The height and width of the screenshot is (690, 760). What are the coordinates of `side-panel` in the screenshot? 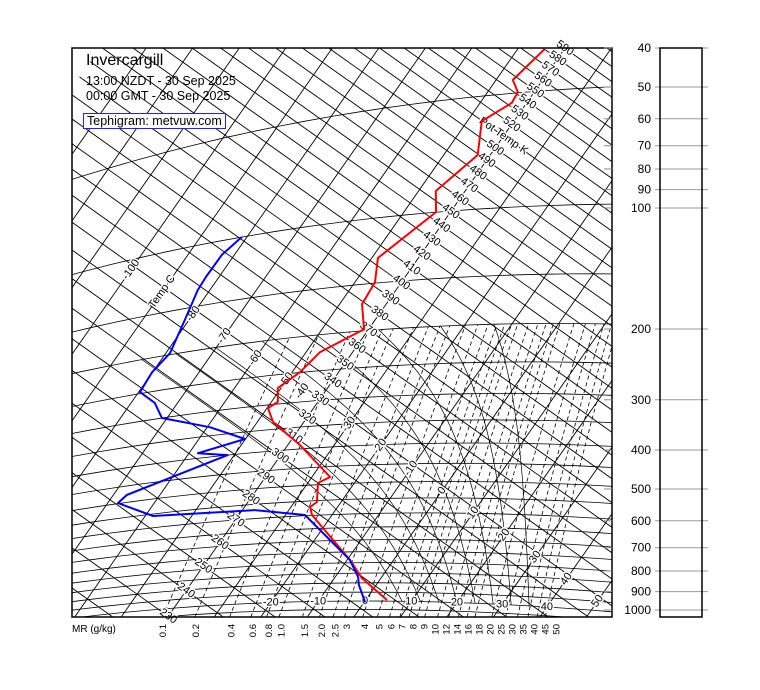 It's located at (681, 332).